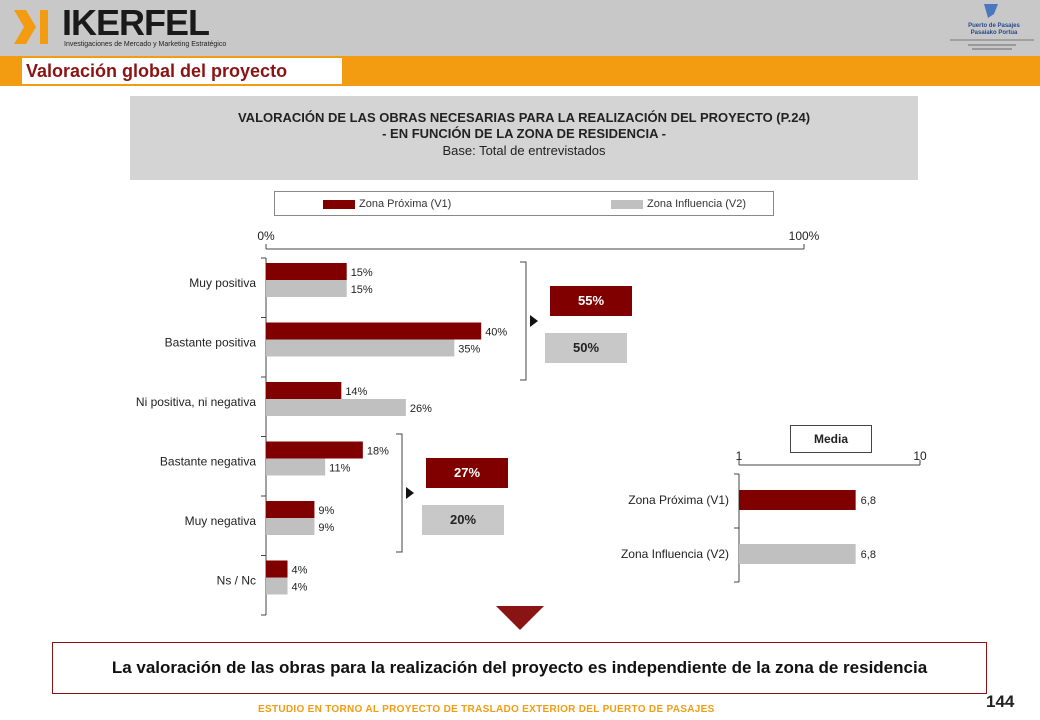 This screenshot has width=1040, height=720. What do you see at coordinates (196, 402) in the screenshot?
I see `category-label: Ni positiva, ni negativa` at bounding box center [196, 402].